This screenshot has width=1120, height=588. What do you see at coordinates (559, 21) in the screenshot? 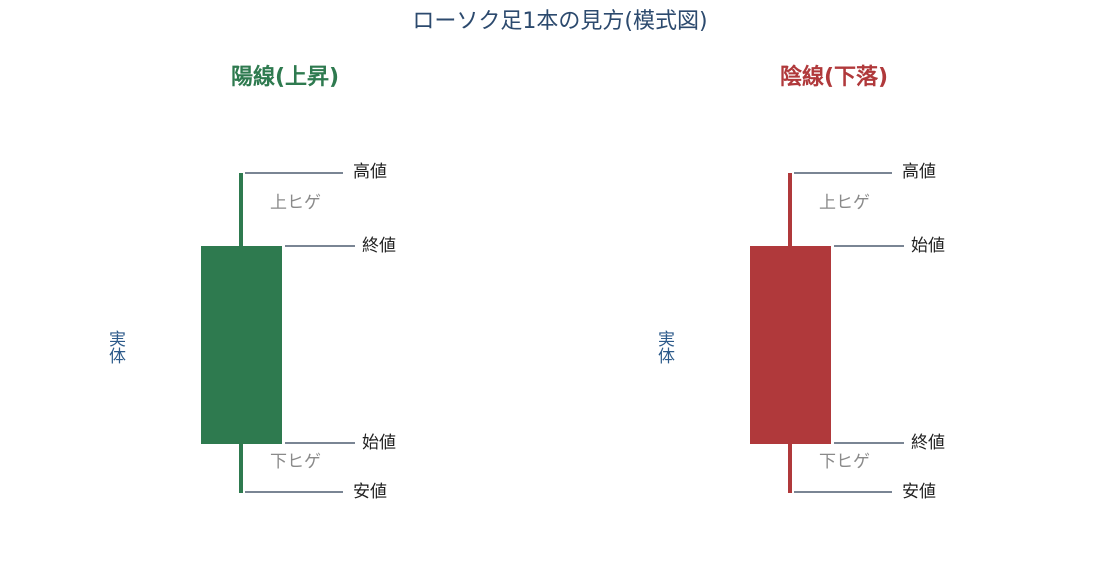
I see `diagram-title: ローソク足1本の見方(模式図)` at bounding box center [559, 21].